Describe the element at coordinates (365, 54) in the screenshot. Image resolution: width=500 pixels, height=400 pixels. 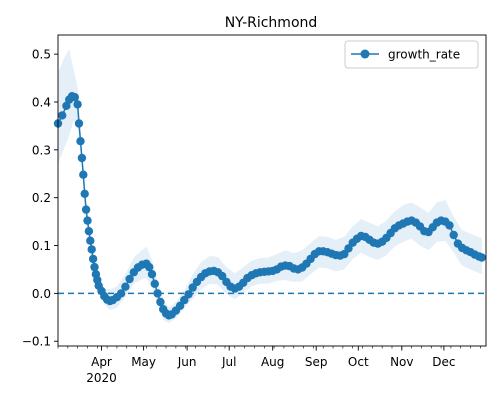
I see `legend-marker-swatch` at that location.